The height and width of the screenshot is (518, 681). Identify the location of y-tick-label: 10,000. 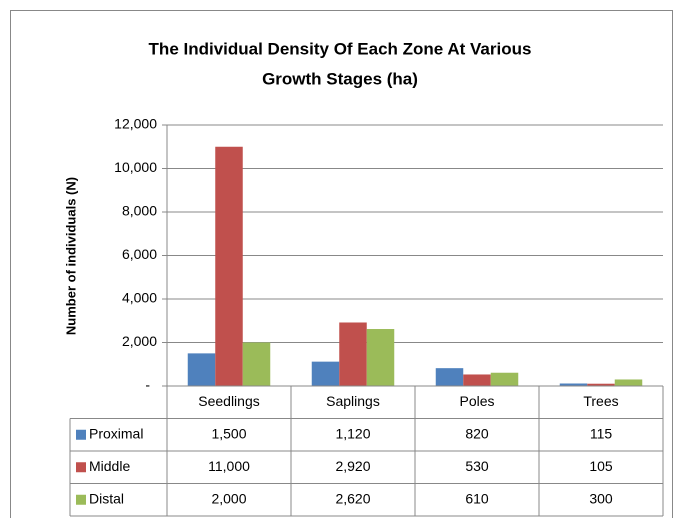
(135, 167).